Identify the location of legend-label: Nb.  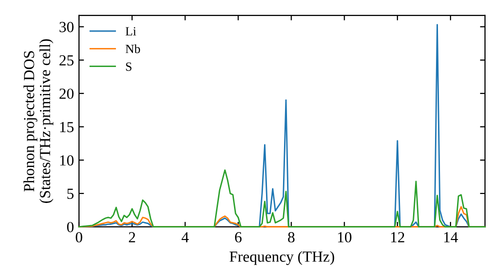
(133, 49).